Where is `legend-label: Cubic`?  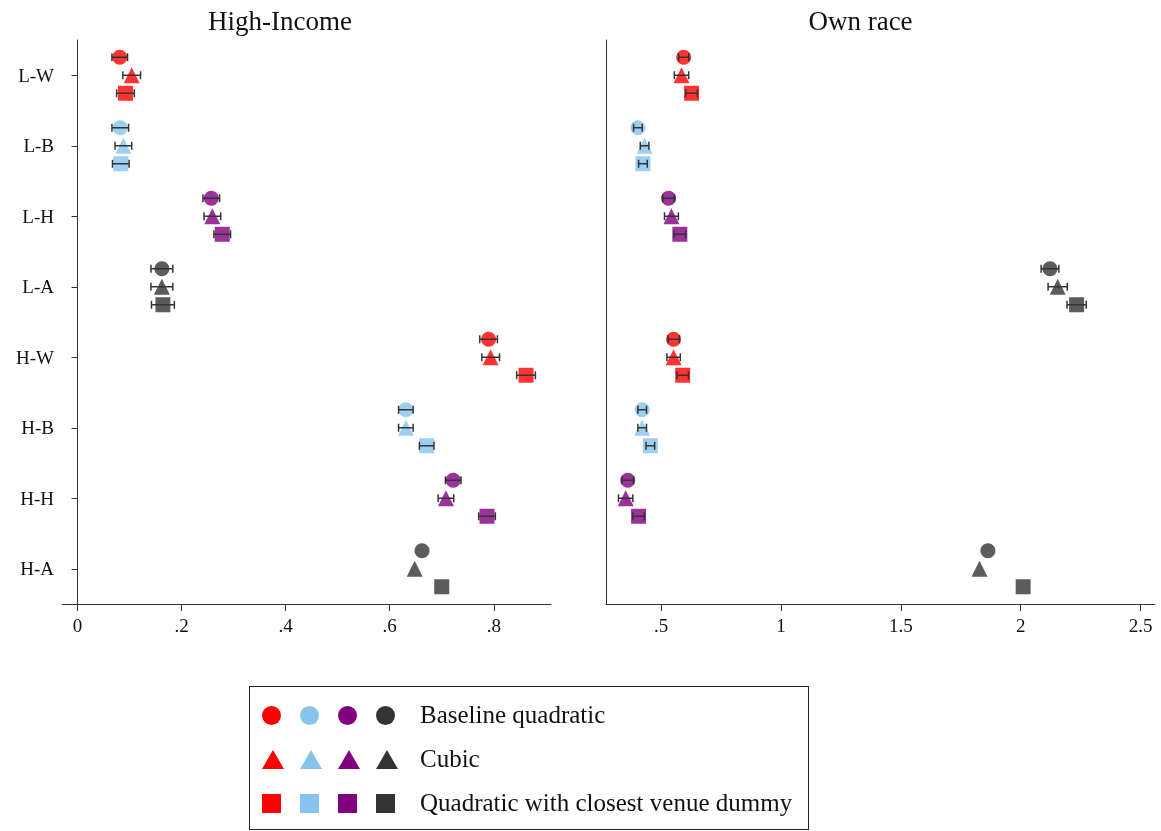
legend-label: Cubic is located at coordinates (450, 759).